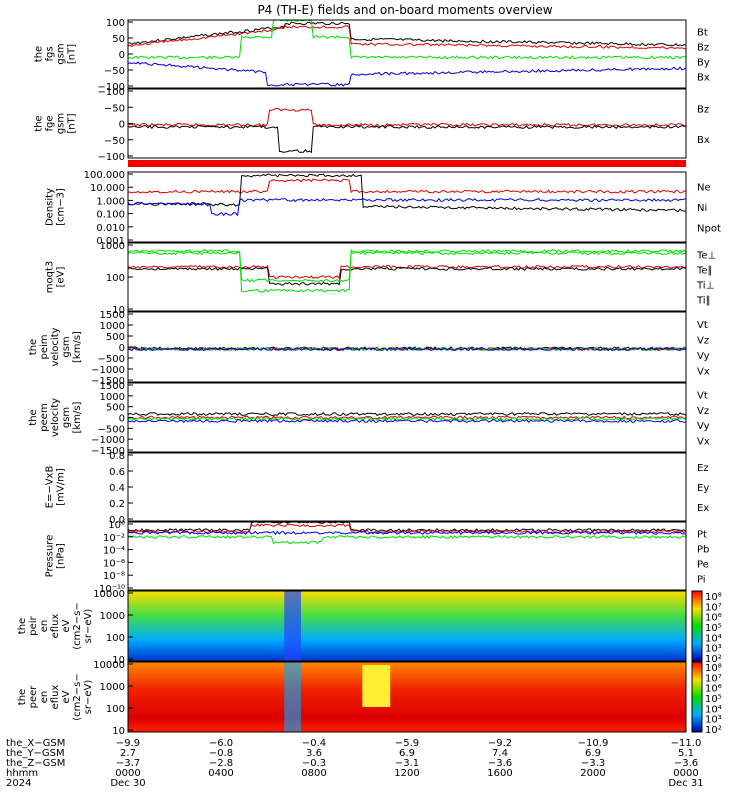 The image size is (750, 800). What do you see at coordinates (221, 763) in the screenshot?
I see `x-row-value: −2.8` at bounding box center [221, 763].